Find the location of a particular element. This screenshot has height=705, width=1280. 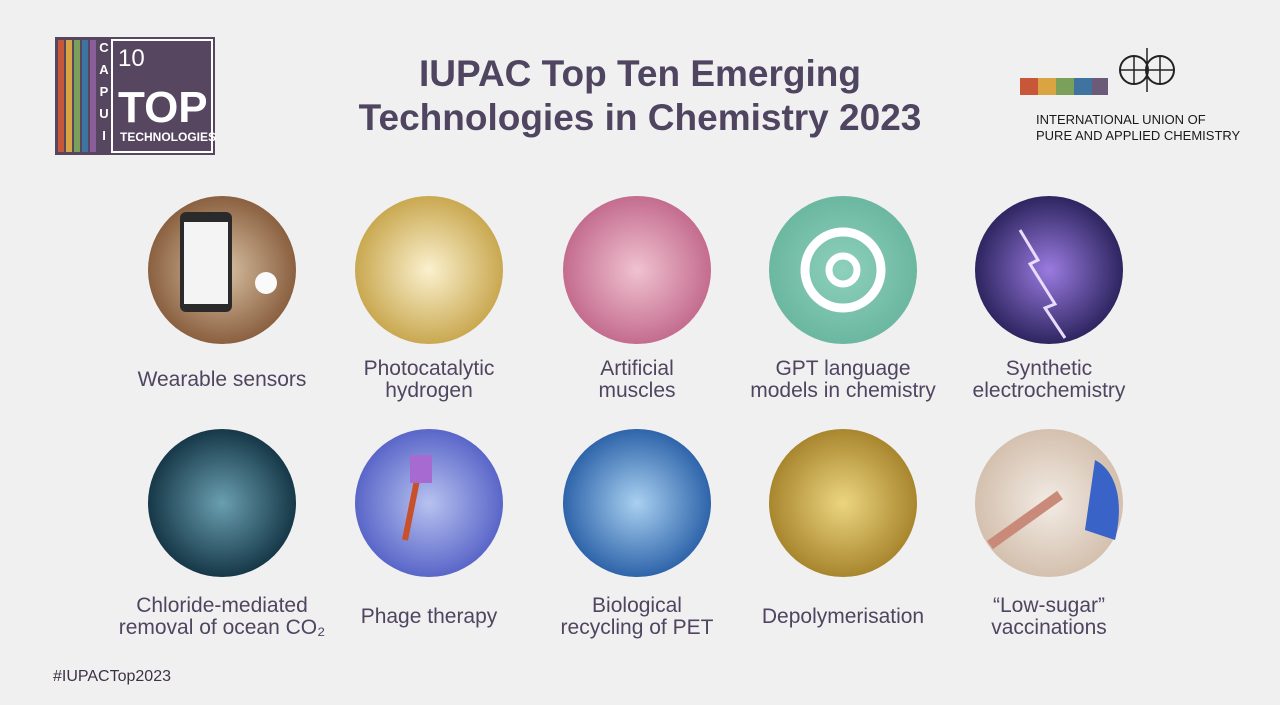

item-label: Wearable sensors is located at coordinates (222, 380).